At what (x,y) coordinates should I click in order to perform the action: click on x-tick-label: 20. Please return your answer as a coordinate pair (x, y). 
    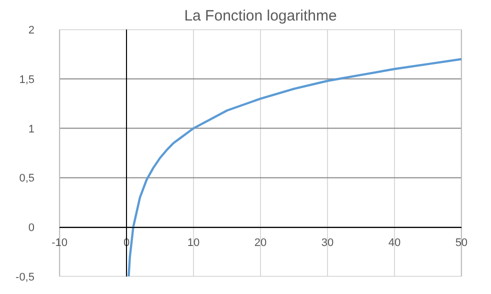
    Looking at the image, I should click on (260, 243).